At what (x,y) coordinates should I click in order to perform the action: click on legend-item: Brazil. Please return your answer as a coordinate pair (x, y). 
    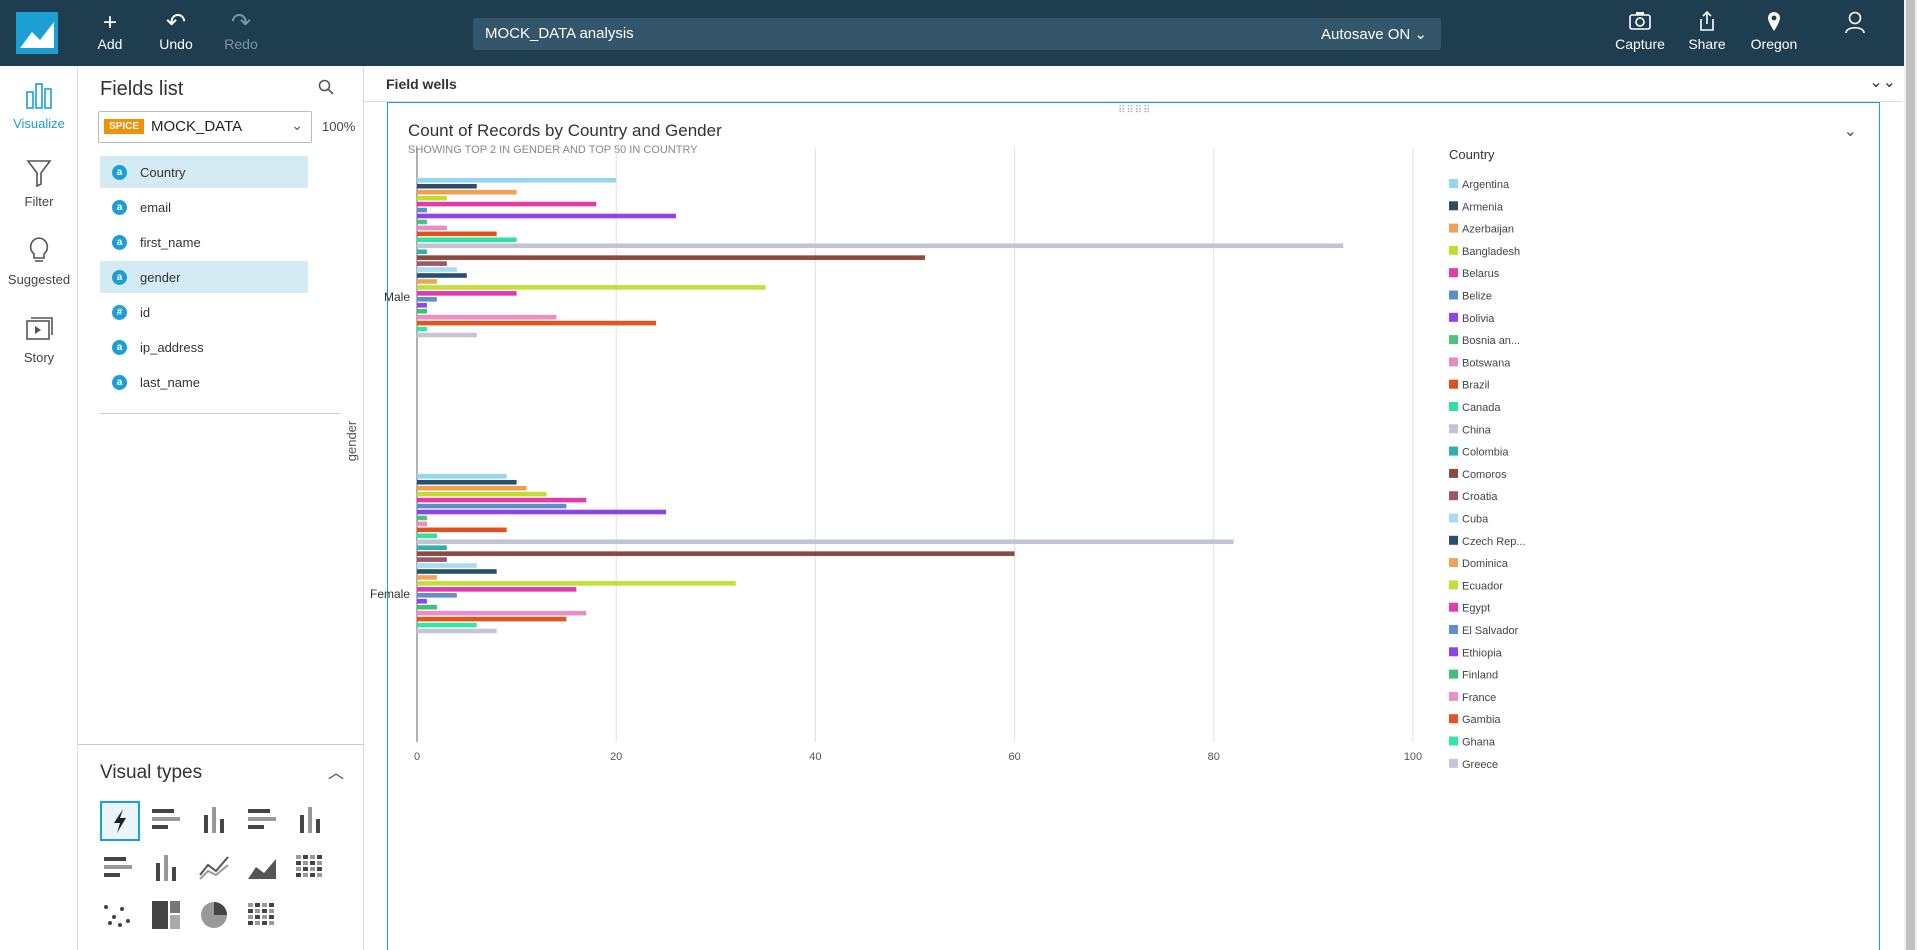
    Looking at the image, I should click on (1476, 386).